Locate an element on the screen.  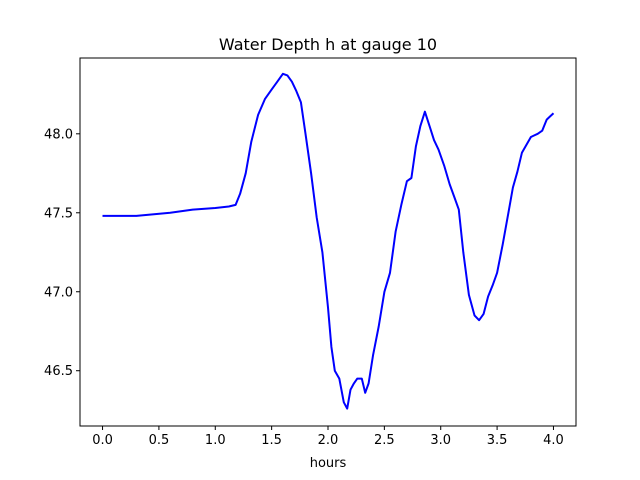
x-axis-label: hours is located at coordinates (328, 463).